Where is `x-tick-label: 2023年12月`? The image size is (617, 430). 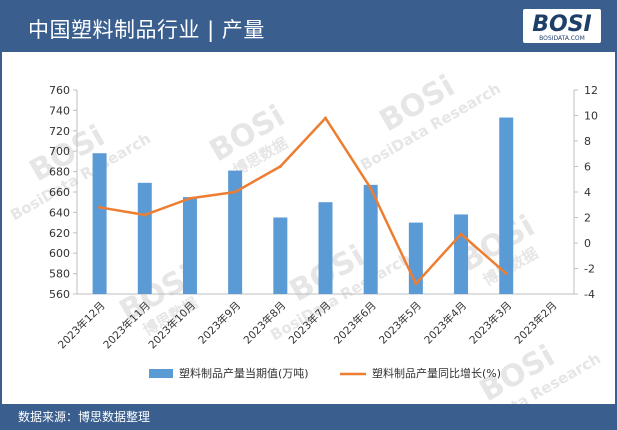 x-tick-label: 2023年12月 is located at coordinates (81, 325).